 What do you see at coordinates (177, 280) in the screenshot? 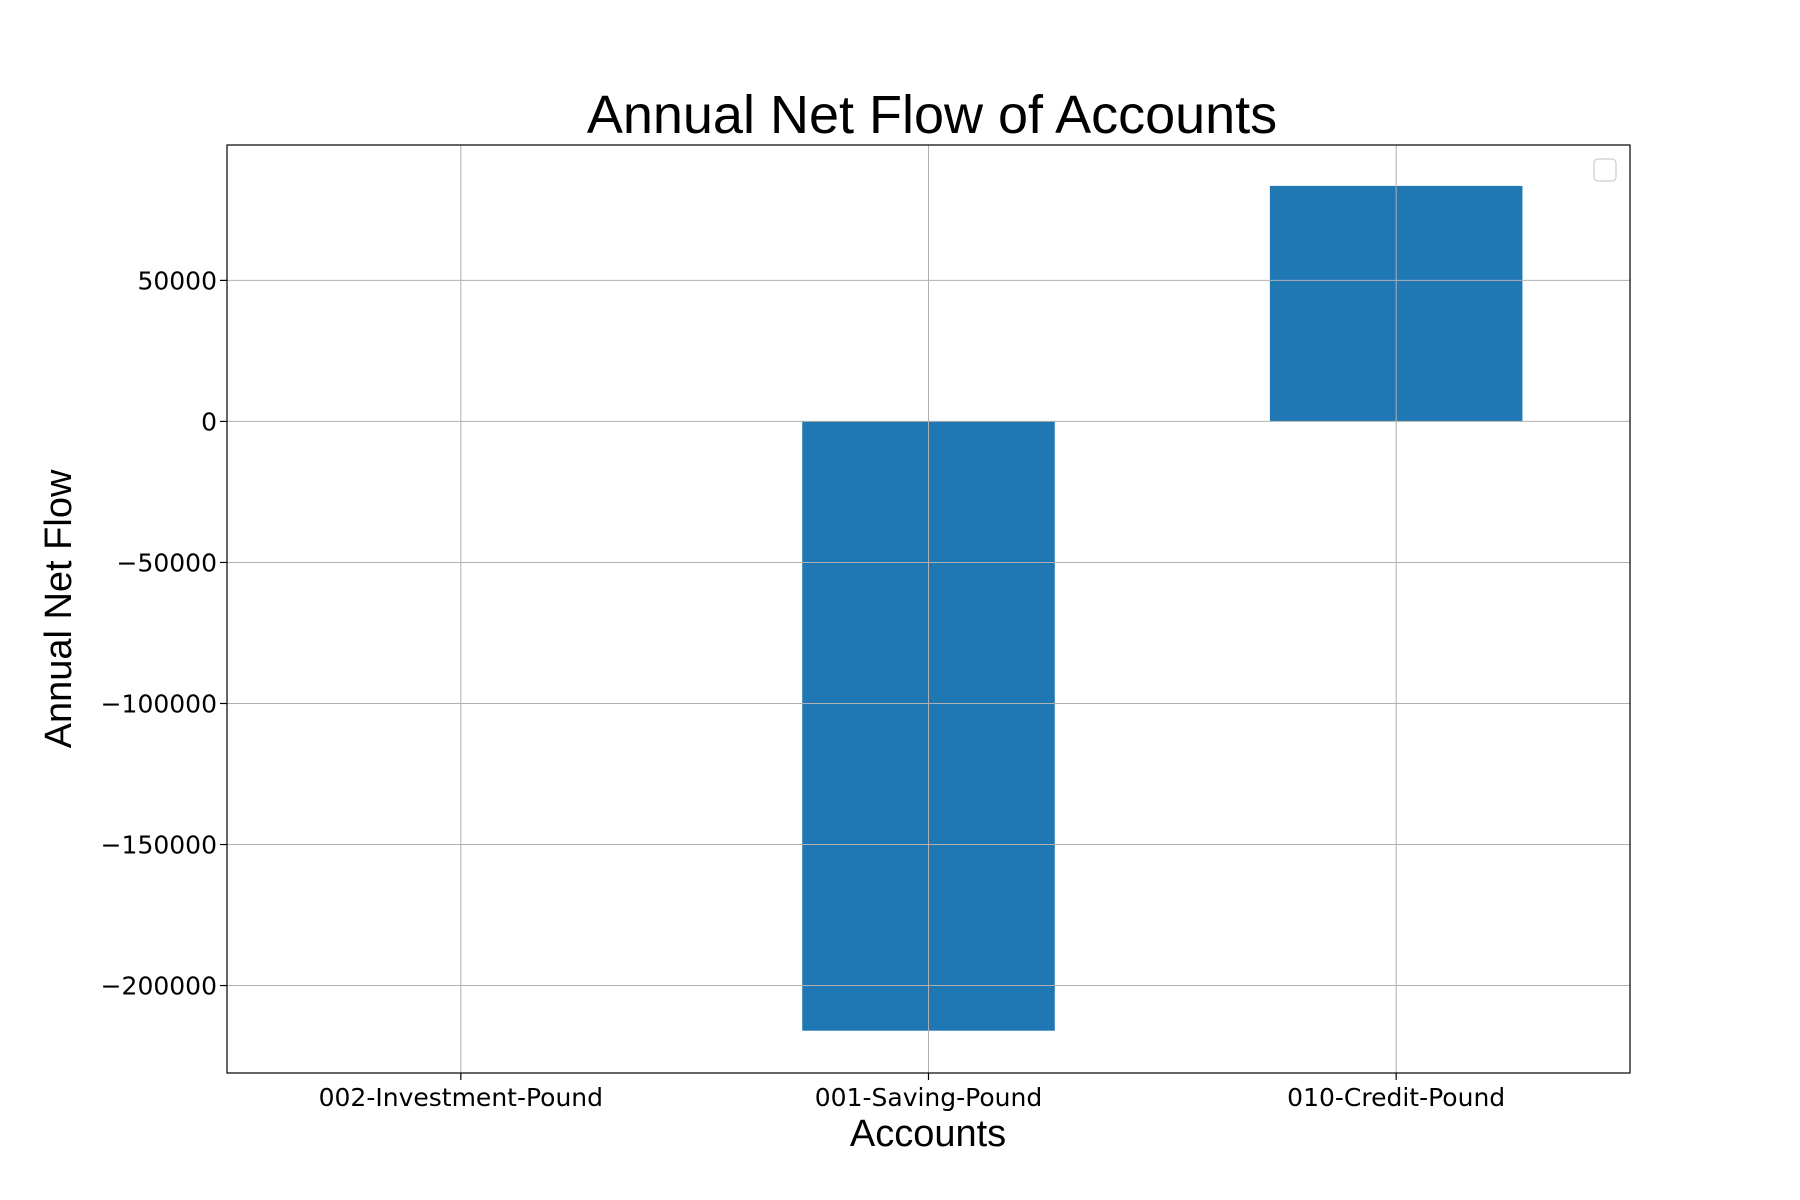
I see `y-tick-label: 50000` at bounding box center [177, 280].